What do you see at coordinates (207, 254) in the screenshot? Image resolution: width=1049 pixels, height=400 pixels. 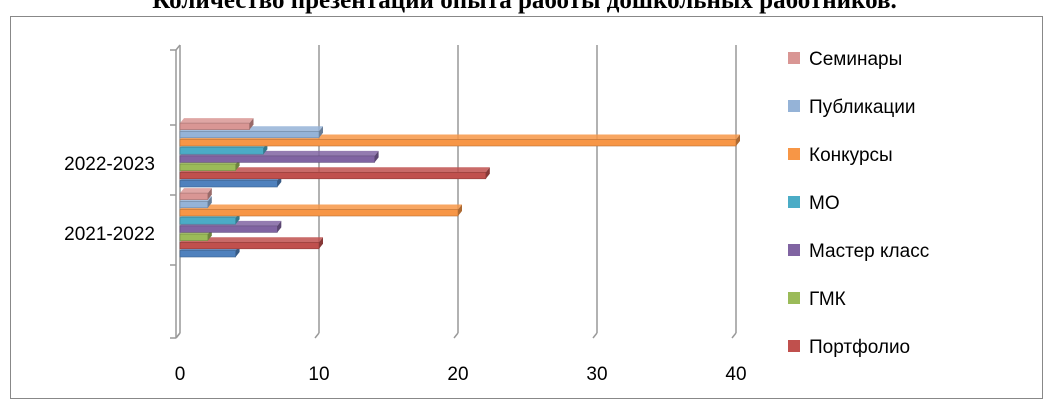 I see `bar-unlabeled-2021-2022` at bounding box center [207, 254].